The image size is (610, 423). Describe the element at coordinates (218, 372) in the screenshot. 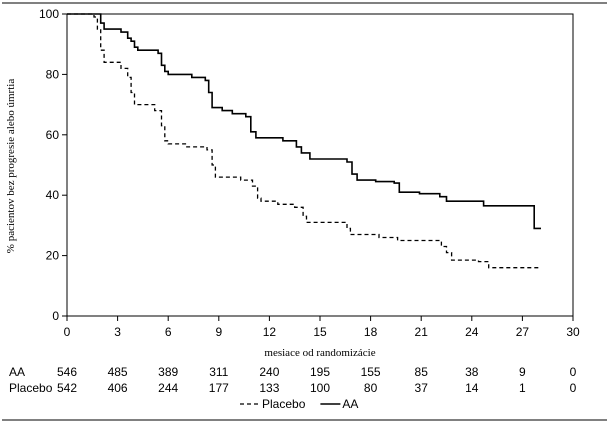

I see `risk-cell: 311` at that location.